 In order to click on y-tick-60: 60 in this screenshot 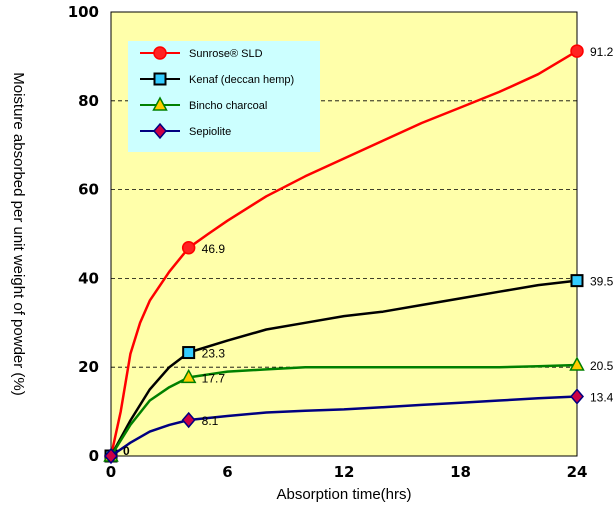, I will do `click(88, 190)`.